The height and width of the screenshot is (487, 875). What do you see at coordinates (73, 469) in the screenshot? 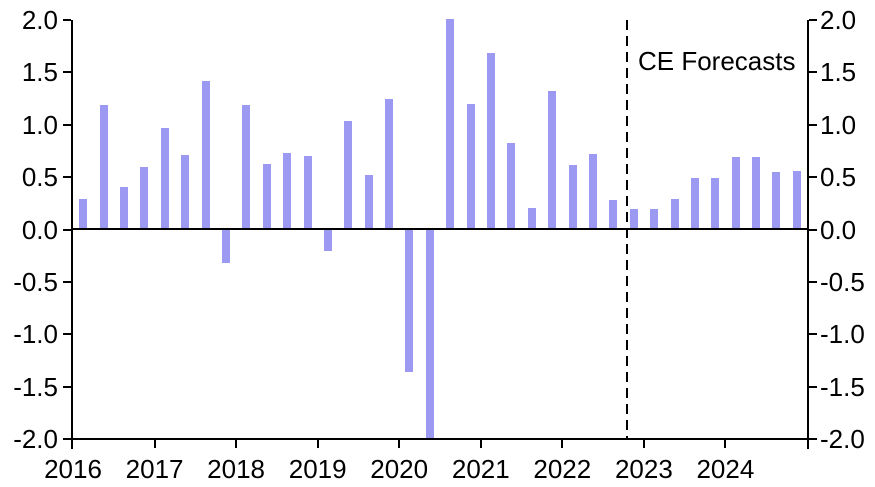
I see `x-axis-label: 2016` at bounding box center [73, 469].